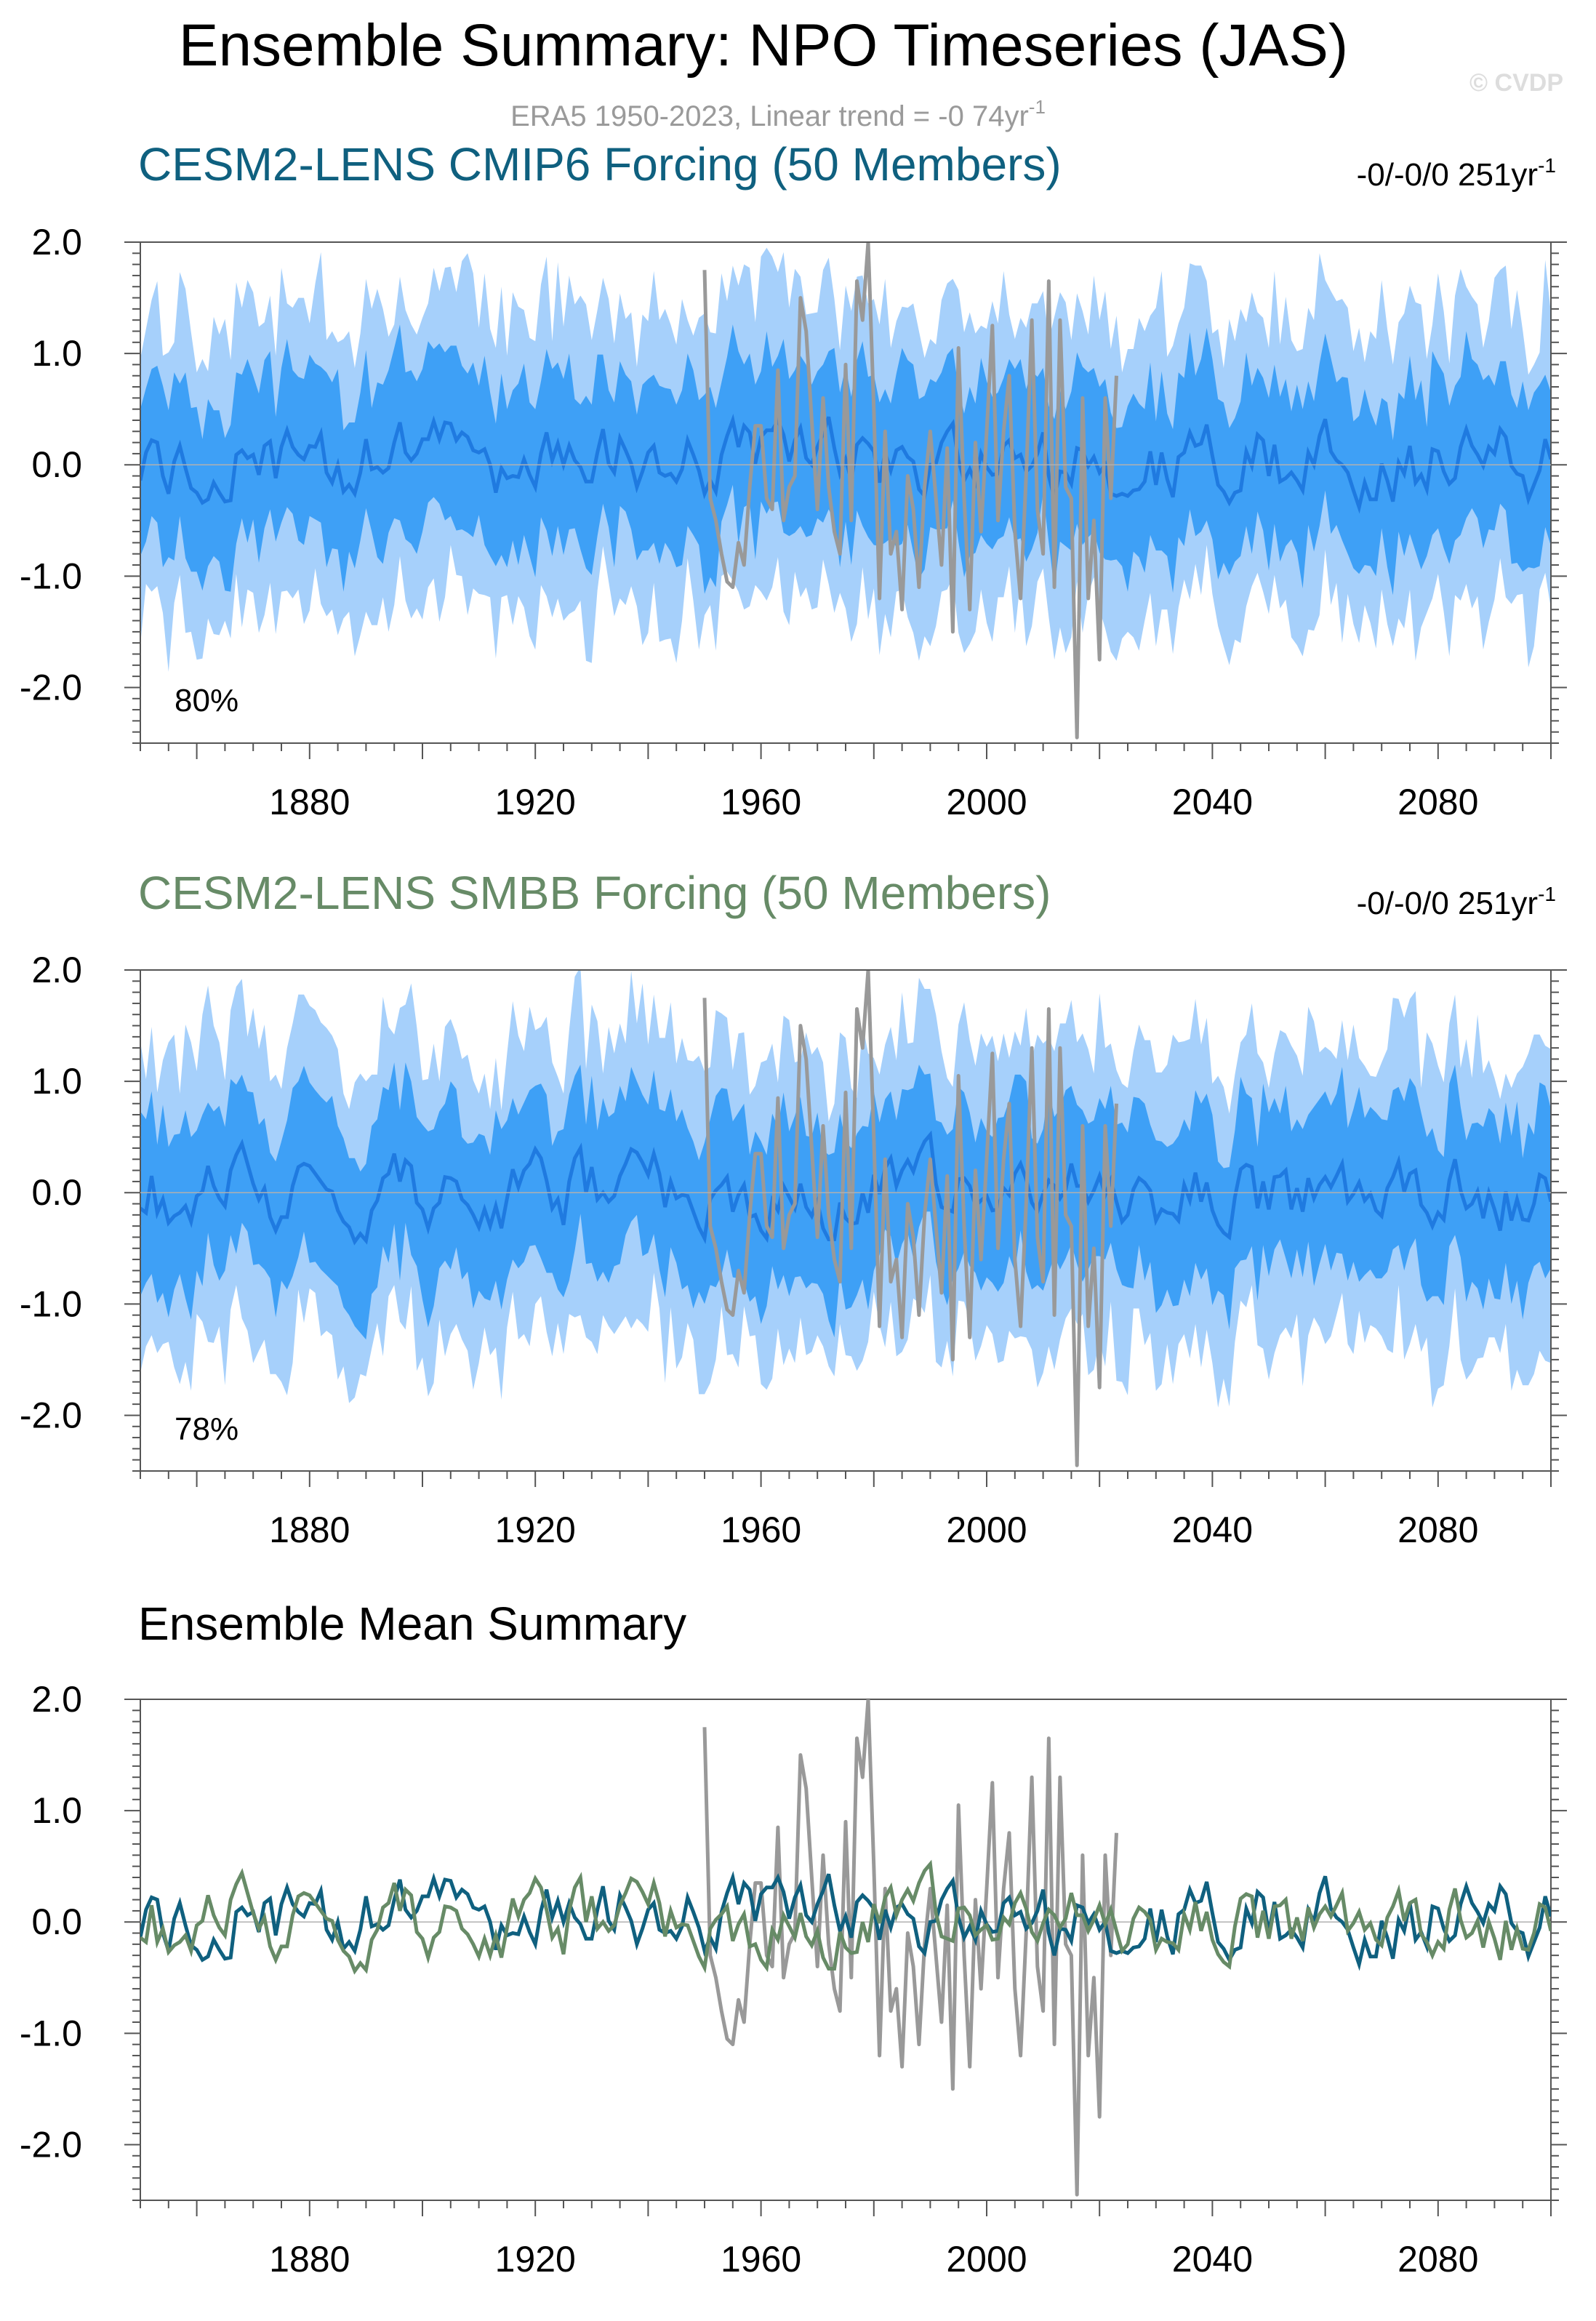  I want to click on mean-y-tick-label: -2.0, so click(51, 2144).